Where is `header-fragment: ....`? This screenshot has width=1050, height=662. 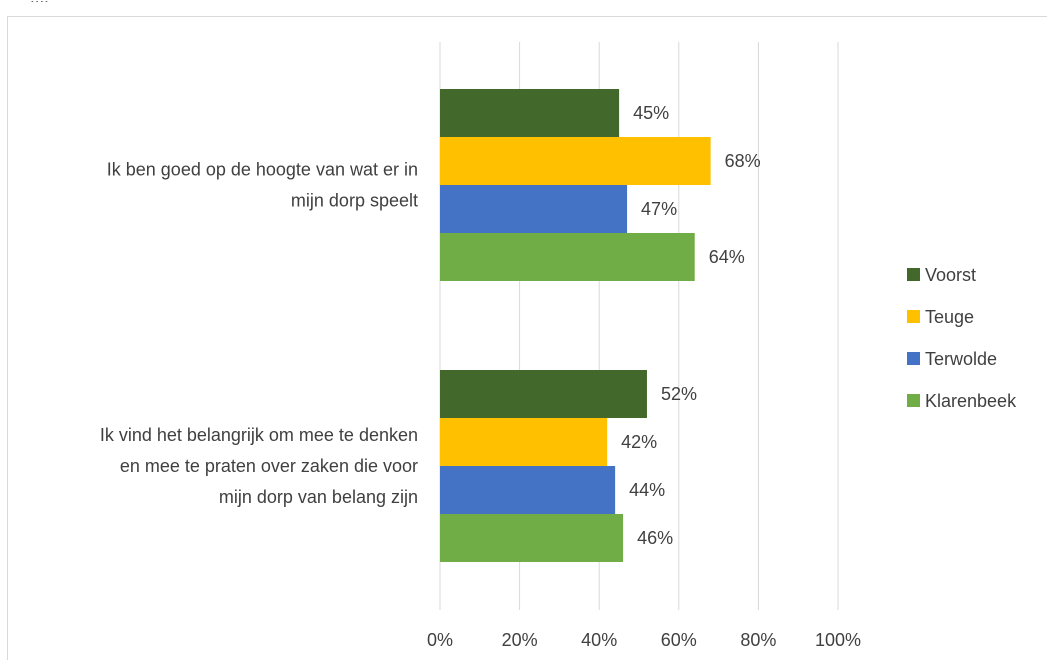 header-fragment: .... is located at coordinates (39, 1).